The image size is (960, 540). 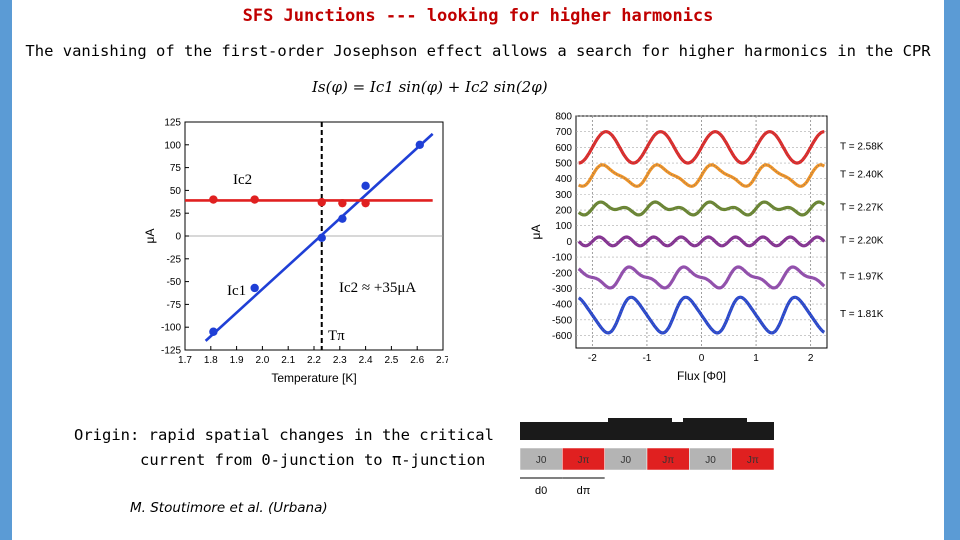 I want to click on y-tick-label: 500, so click(x=563, y=164).